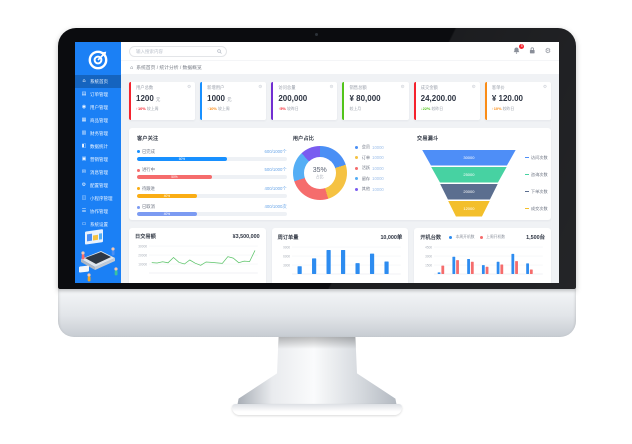  I want to click on sidebar-item-label: 数据统计, so click(99, 146).